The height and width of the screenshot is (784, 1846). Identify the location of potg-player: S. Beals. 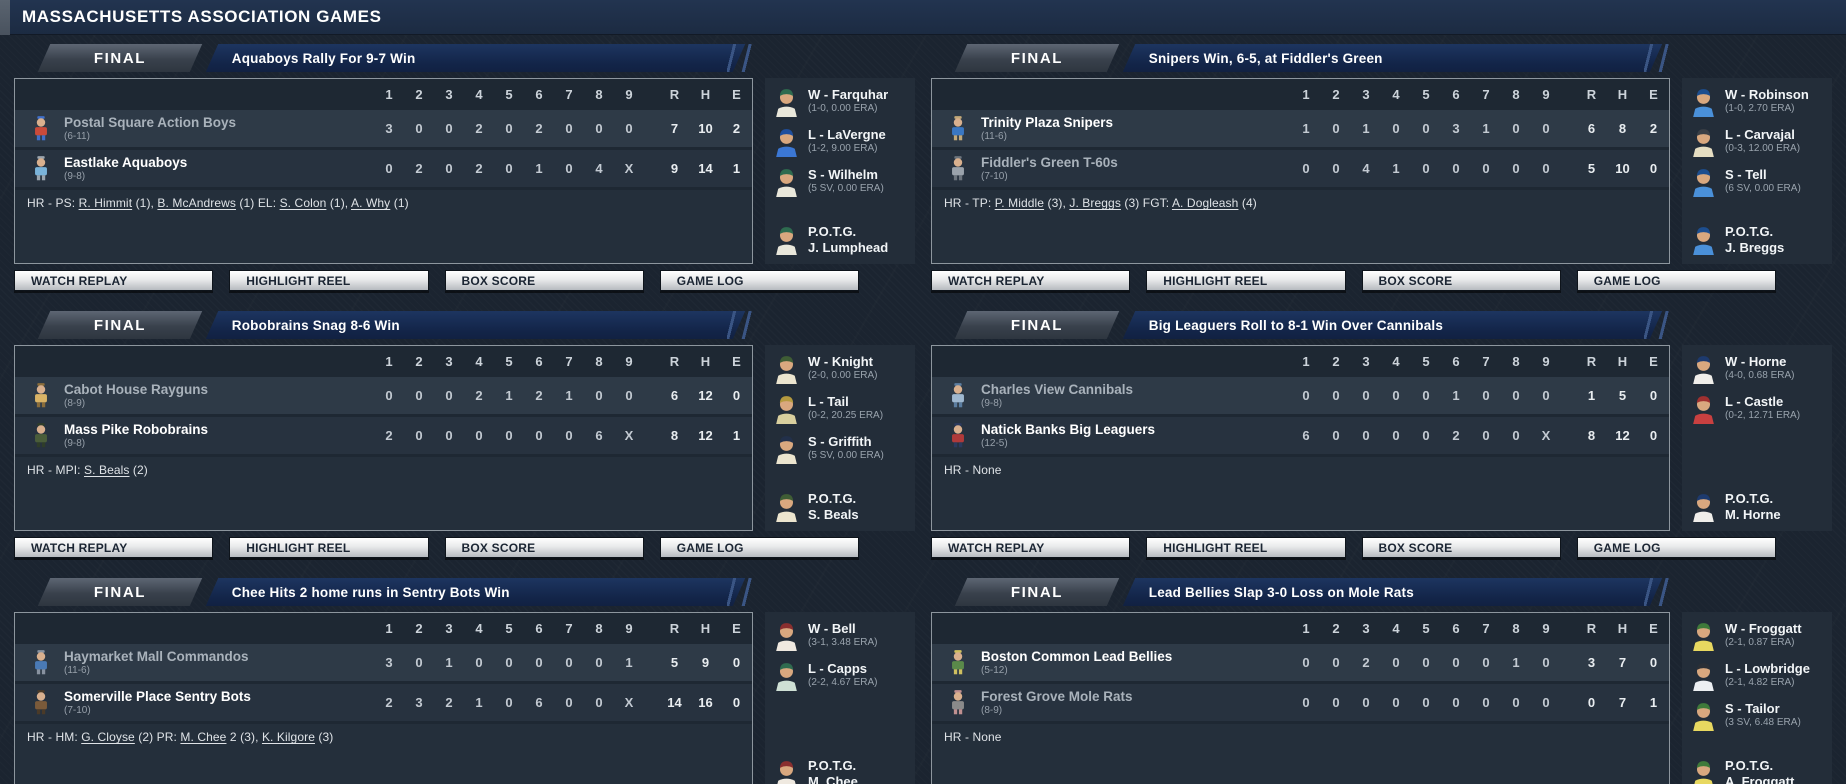
(833, 514).